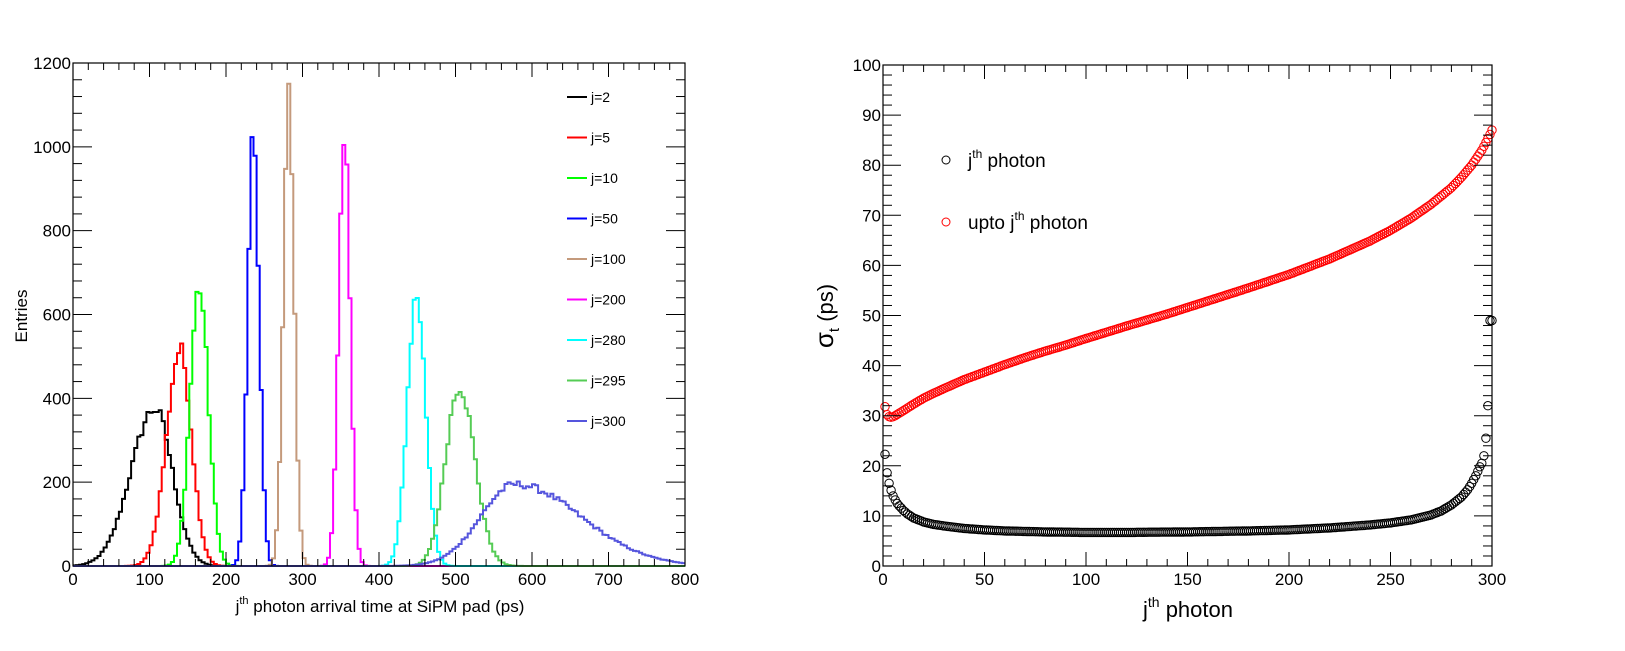  I want to click on right-y-tick-label: 40, so click(871, 366).